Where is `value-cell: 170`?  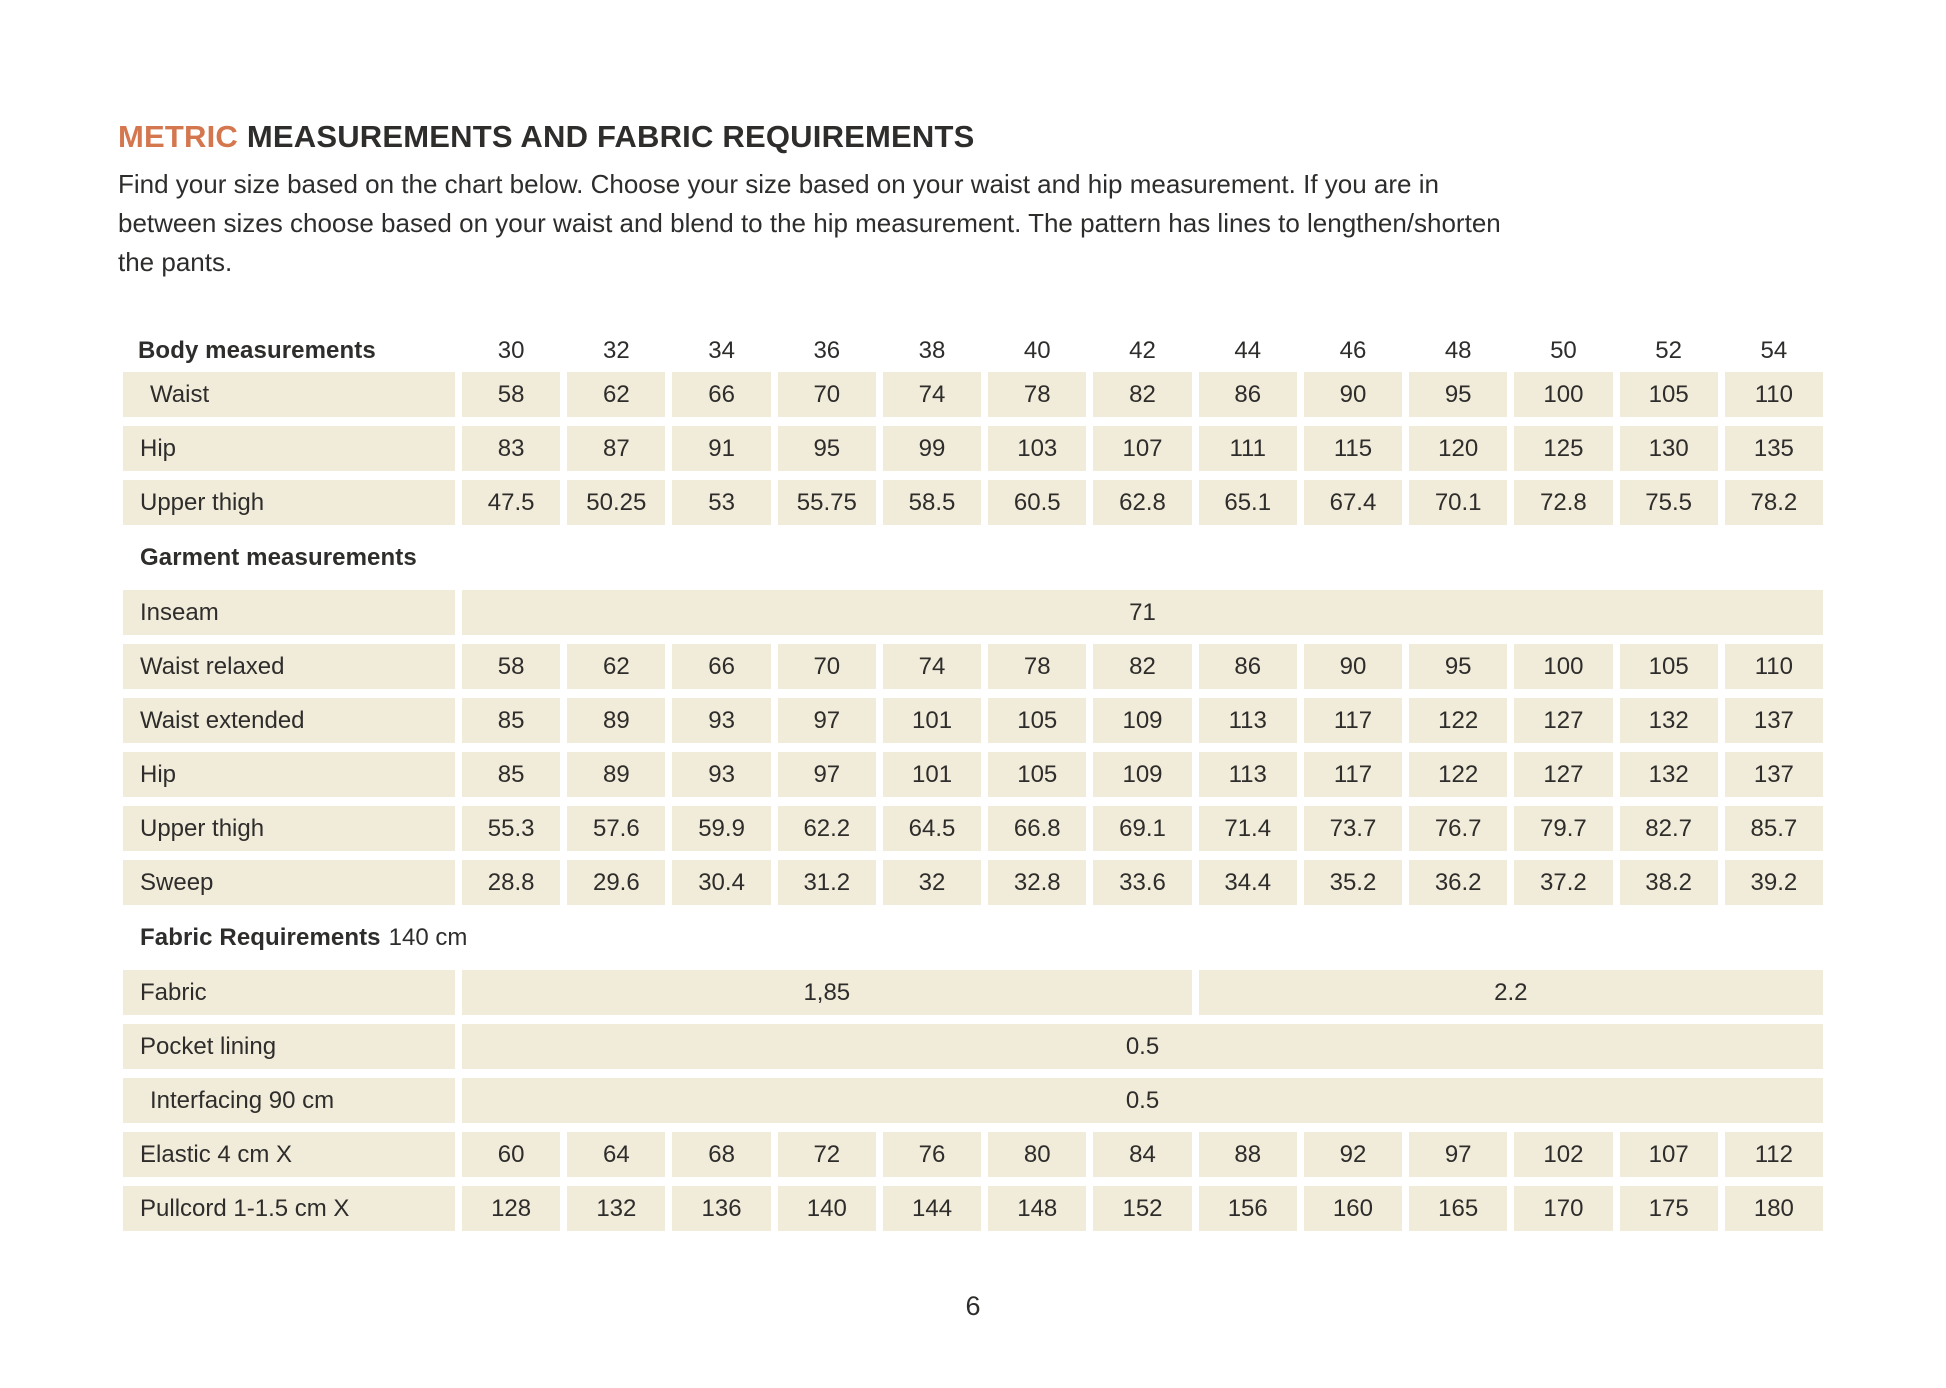 value-cell: 170 is located at coordinates (1563, 1208).